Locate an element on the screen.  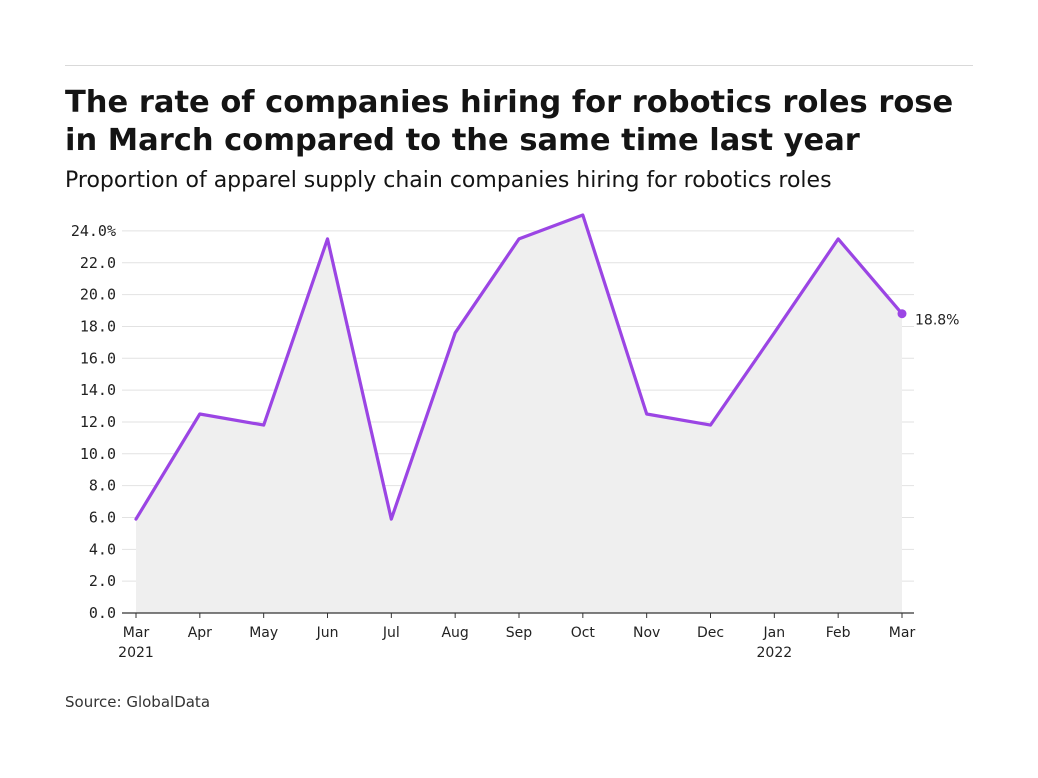
x-tick-label: May is located at coordinates (263, 633).